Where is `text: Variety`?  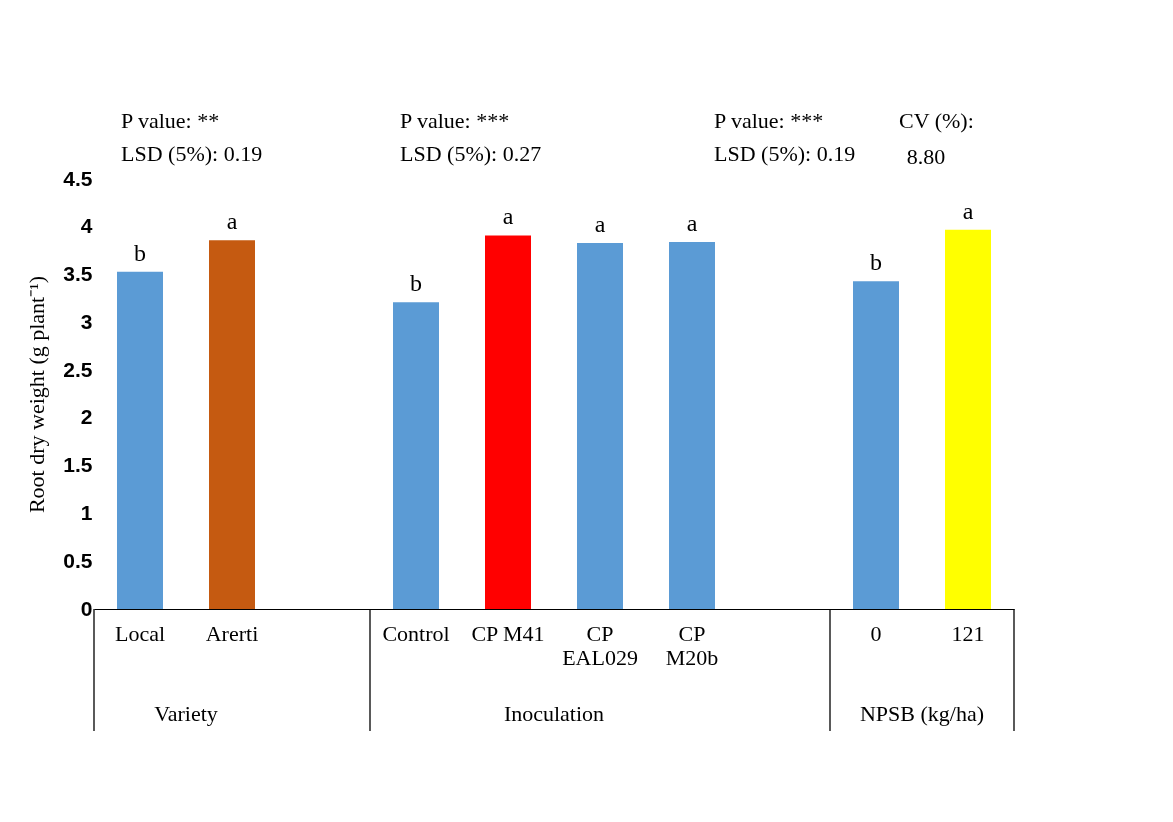 text: Variety is located at coordinates (186, 713).